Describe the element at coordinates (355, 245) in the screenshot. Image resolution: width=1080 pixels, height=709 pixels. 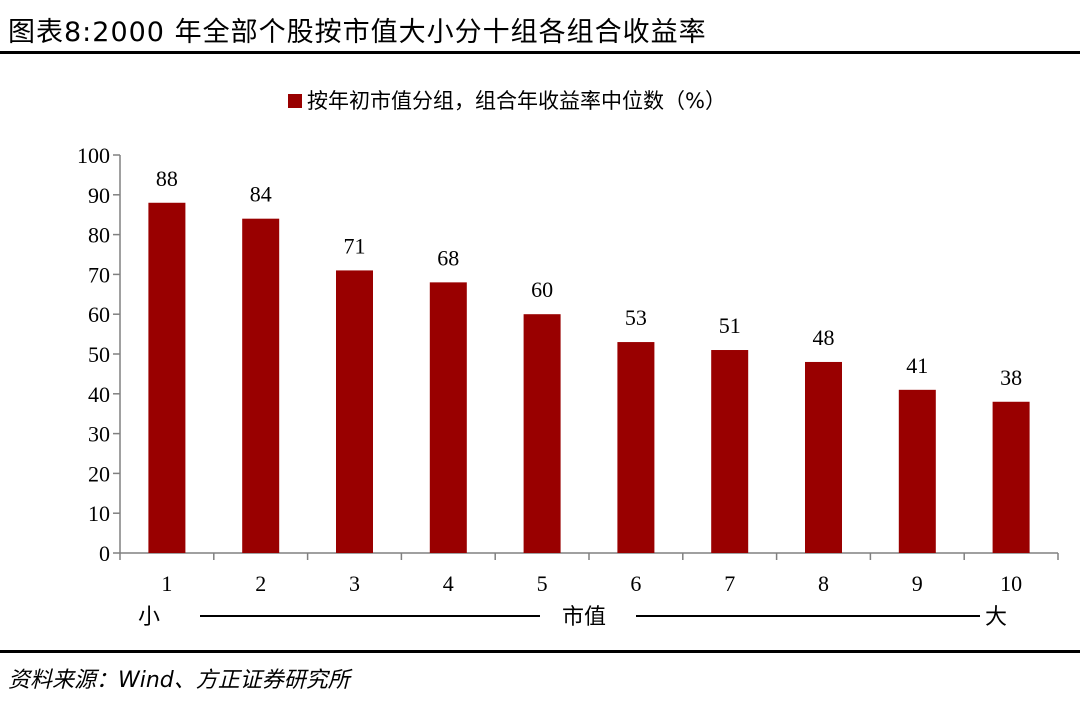
I see `data-label: 71` at that location.